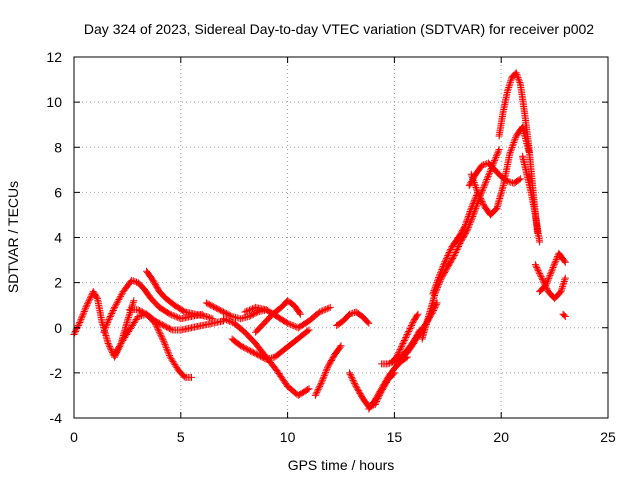  Describe the element at coordinates (58, 147) in the screenshot. I see `y-tick-label: 8` at that location.